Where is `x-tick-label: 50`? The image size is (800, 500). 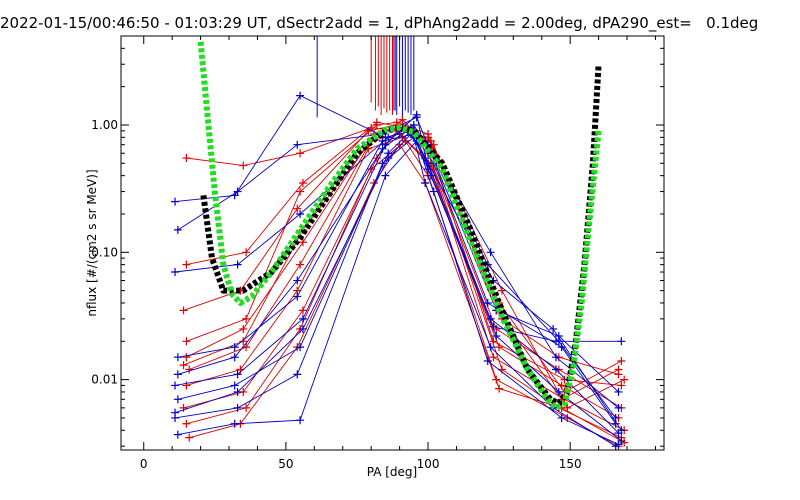 x-tick-label: 50 is located at coordinates (285, 464).